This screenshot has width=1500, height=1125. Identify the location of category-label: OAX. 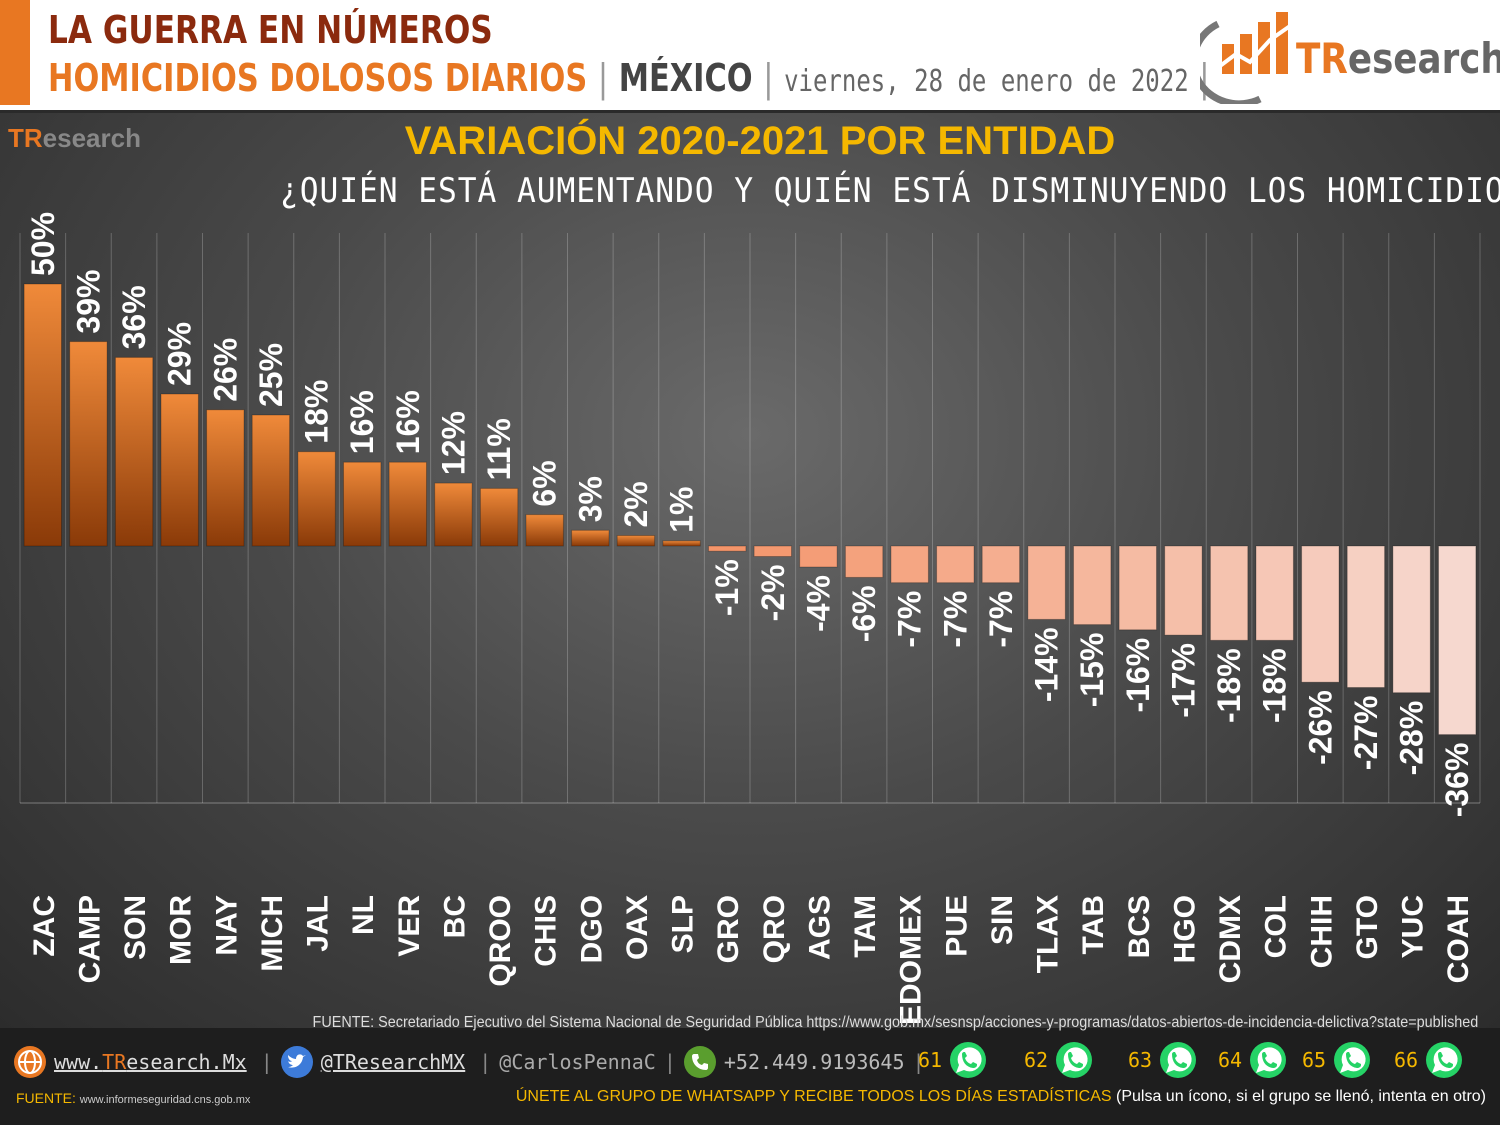
(637, 927).